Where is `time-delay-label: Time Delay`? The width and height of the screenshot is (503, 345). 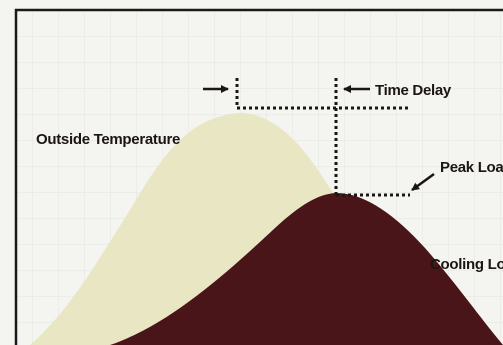 time-delay-label: Time Delay is located at coordinates (413, 90).